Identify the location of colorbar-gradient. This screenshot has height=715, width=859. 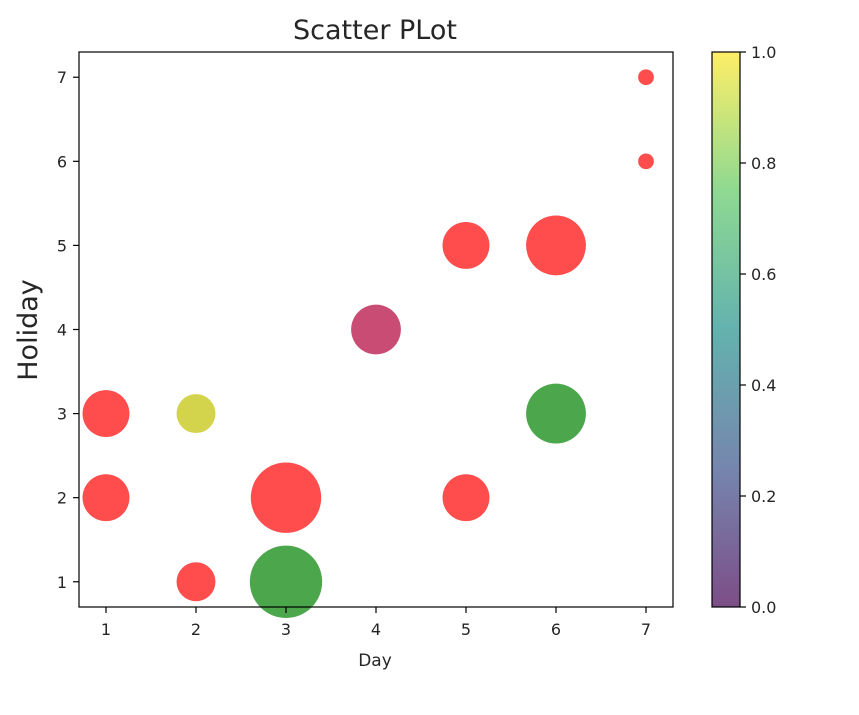
(726, 329).